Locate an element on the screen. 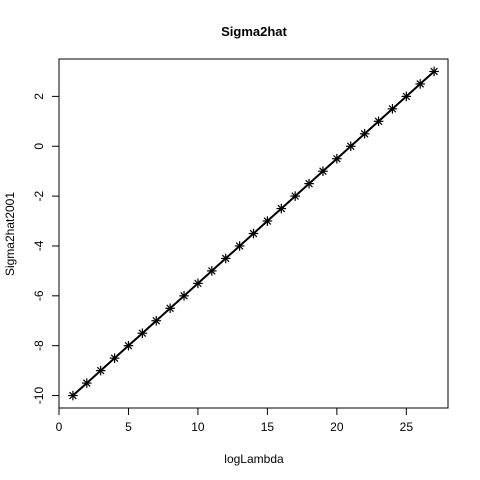 Image resolution: width=480 pixels, height=480 pixels. y-axis: -10 -8 -6 -4 -2 0 2 is located at coordinates (45, 248).